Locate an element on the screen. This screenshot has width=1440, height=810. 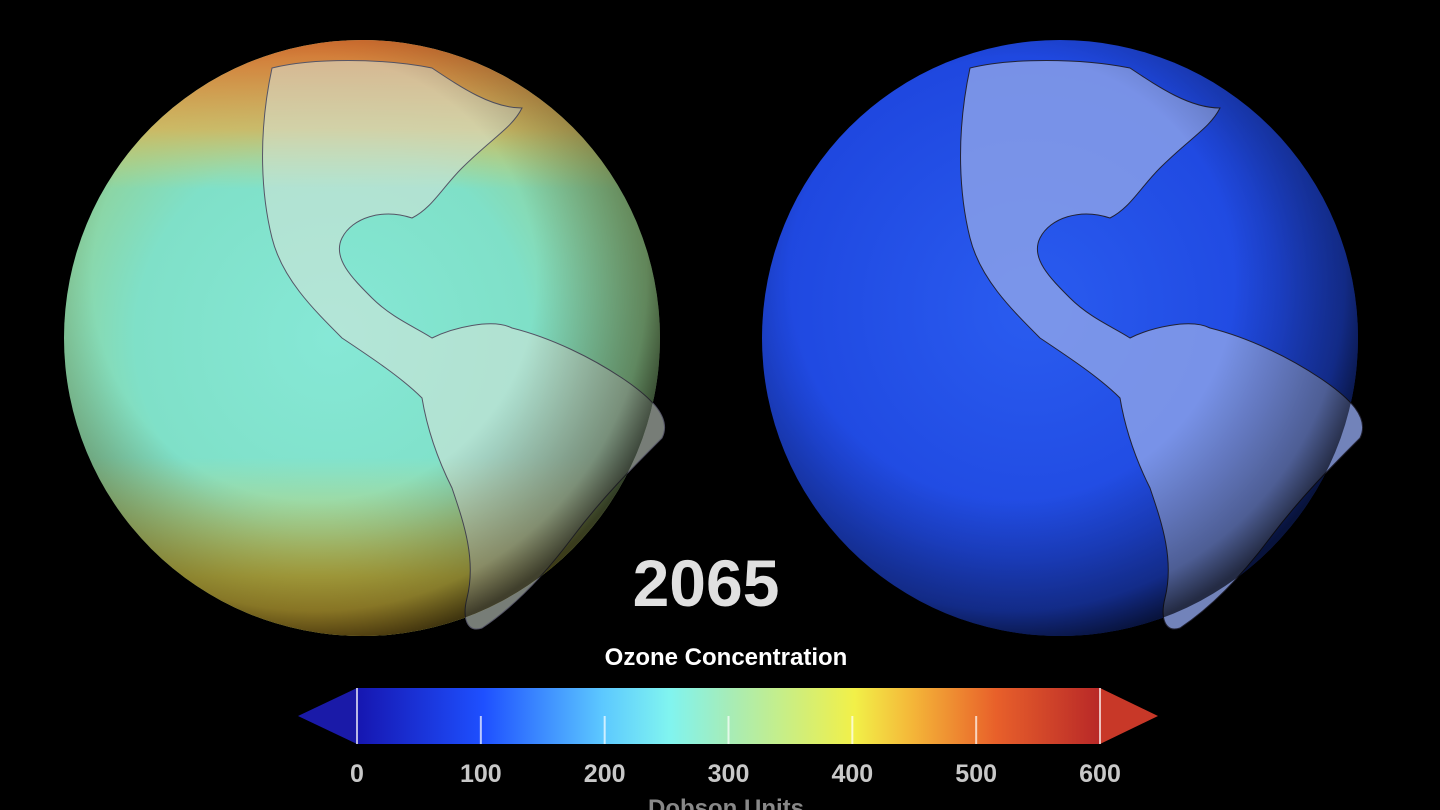
colorbar-title: Ozone Concentration is located at coordinates (726, 657).